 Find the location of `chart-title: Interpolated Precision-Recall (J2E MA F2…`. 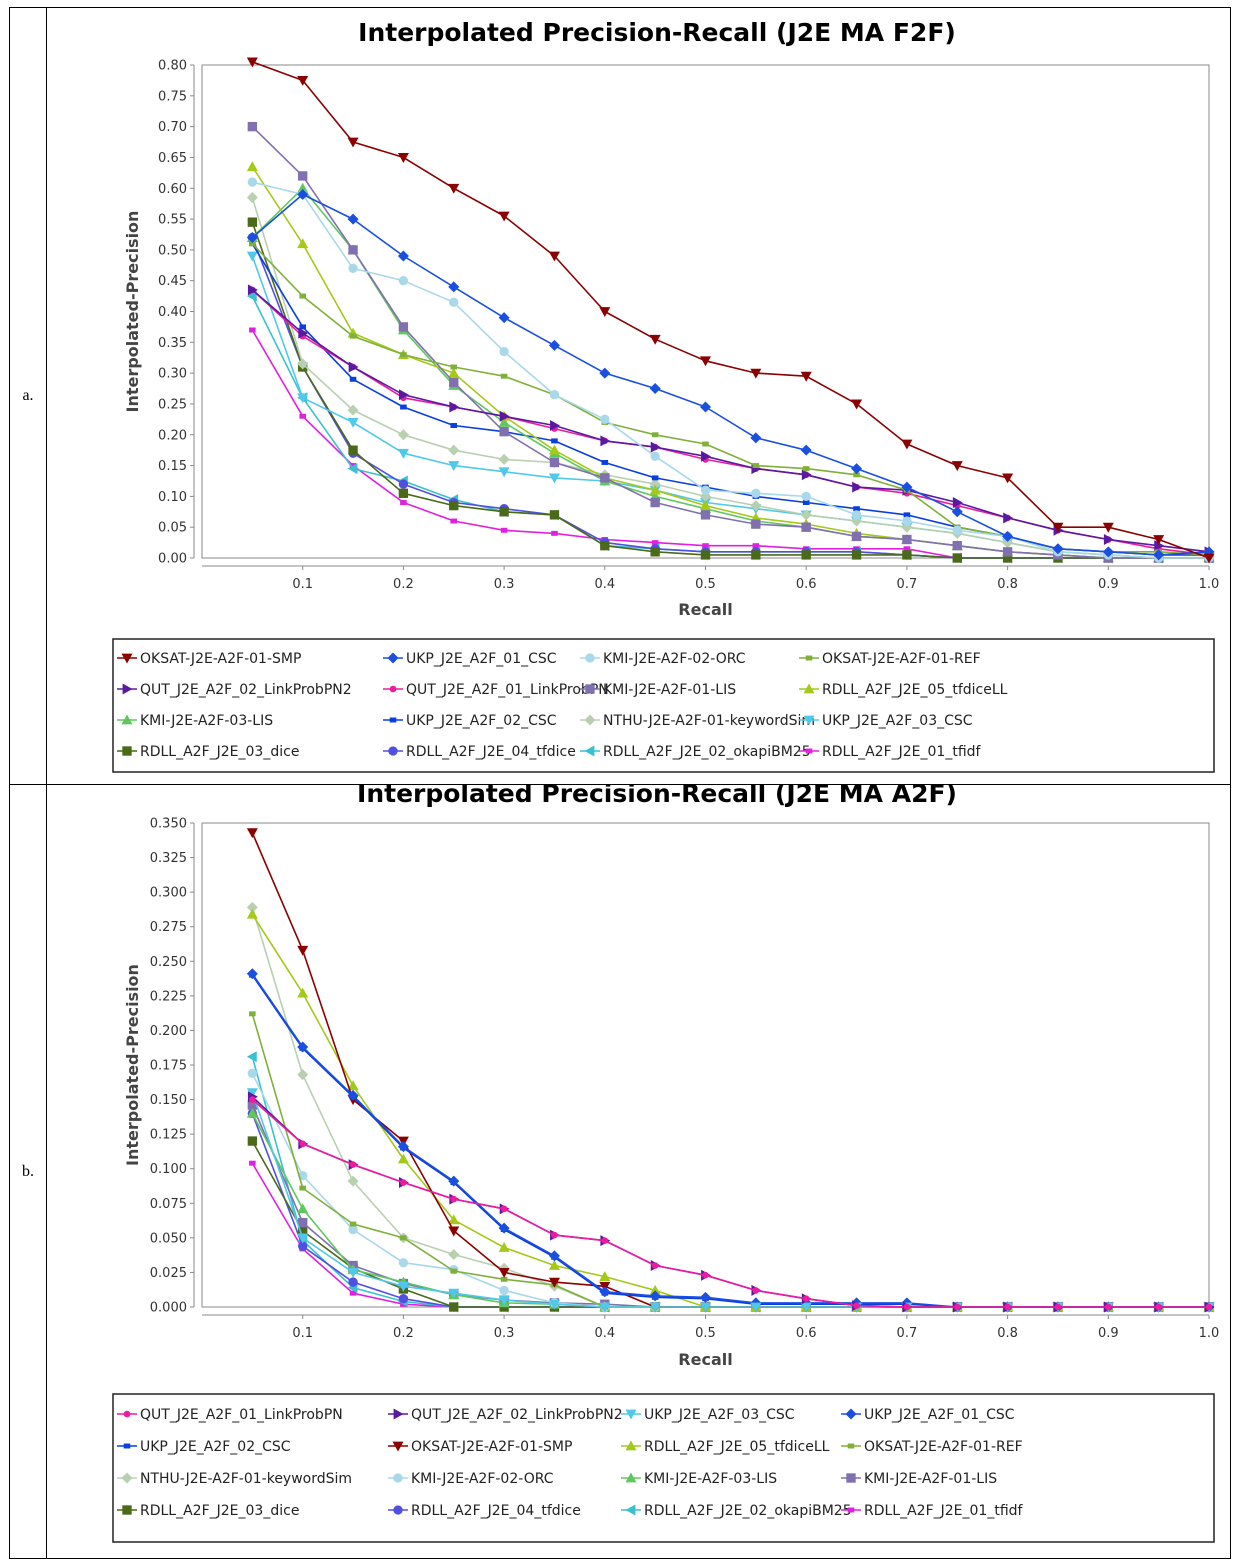

chart-title: Interpolated Precision-Recall (J2E MA F2… is located at coordinates (657, 32).